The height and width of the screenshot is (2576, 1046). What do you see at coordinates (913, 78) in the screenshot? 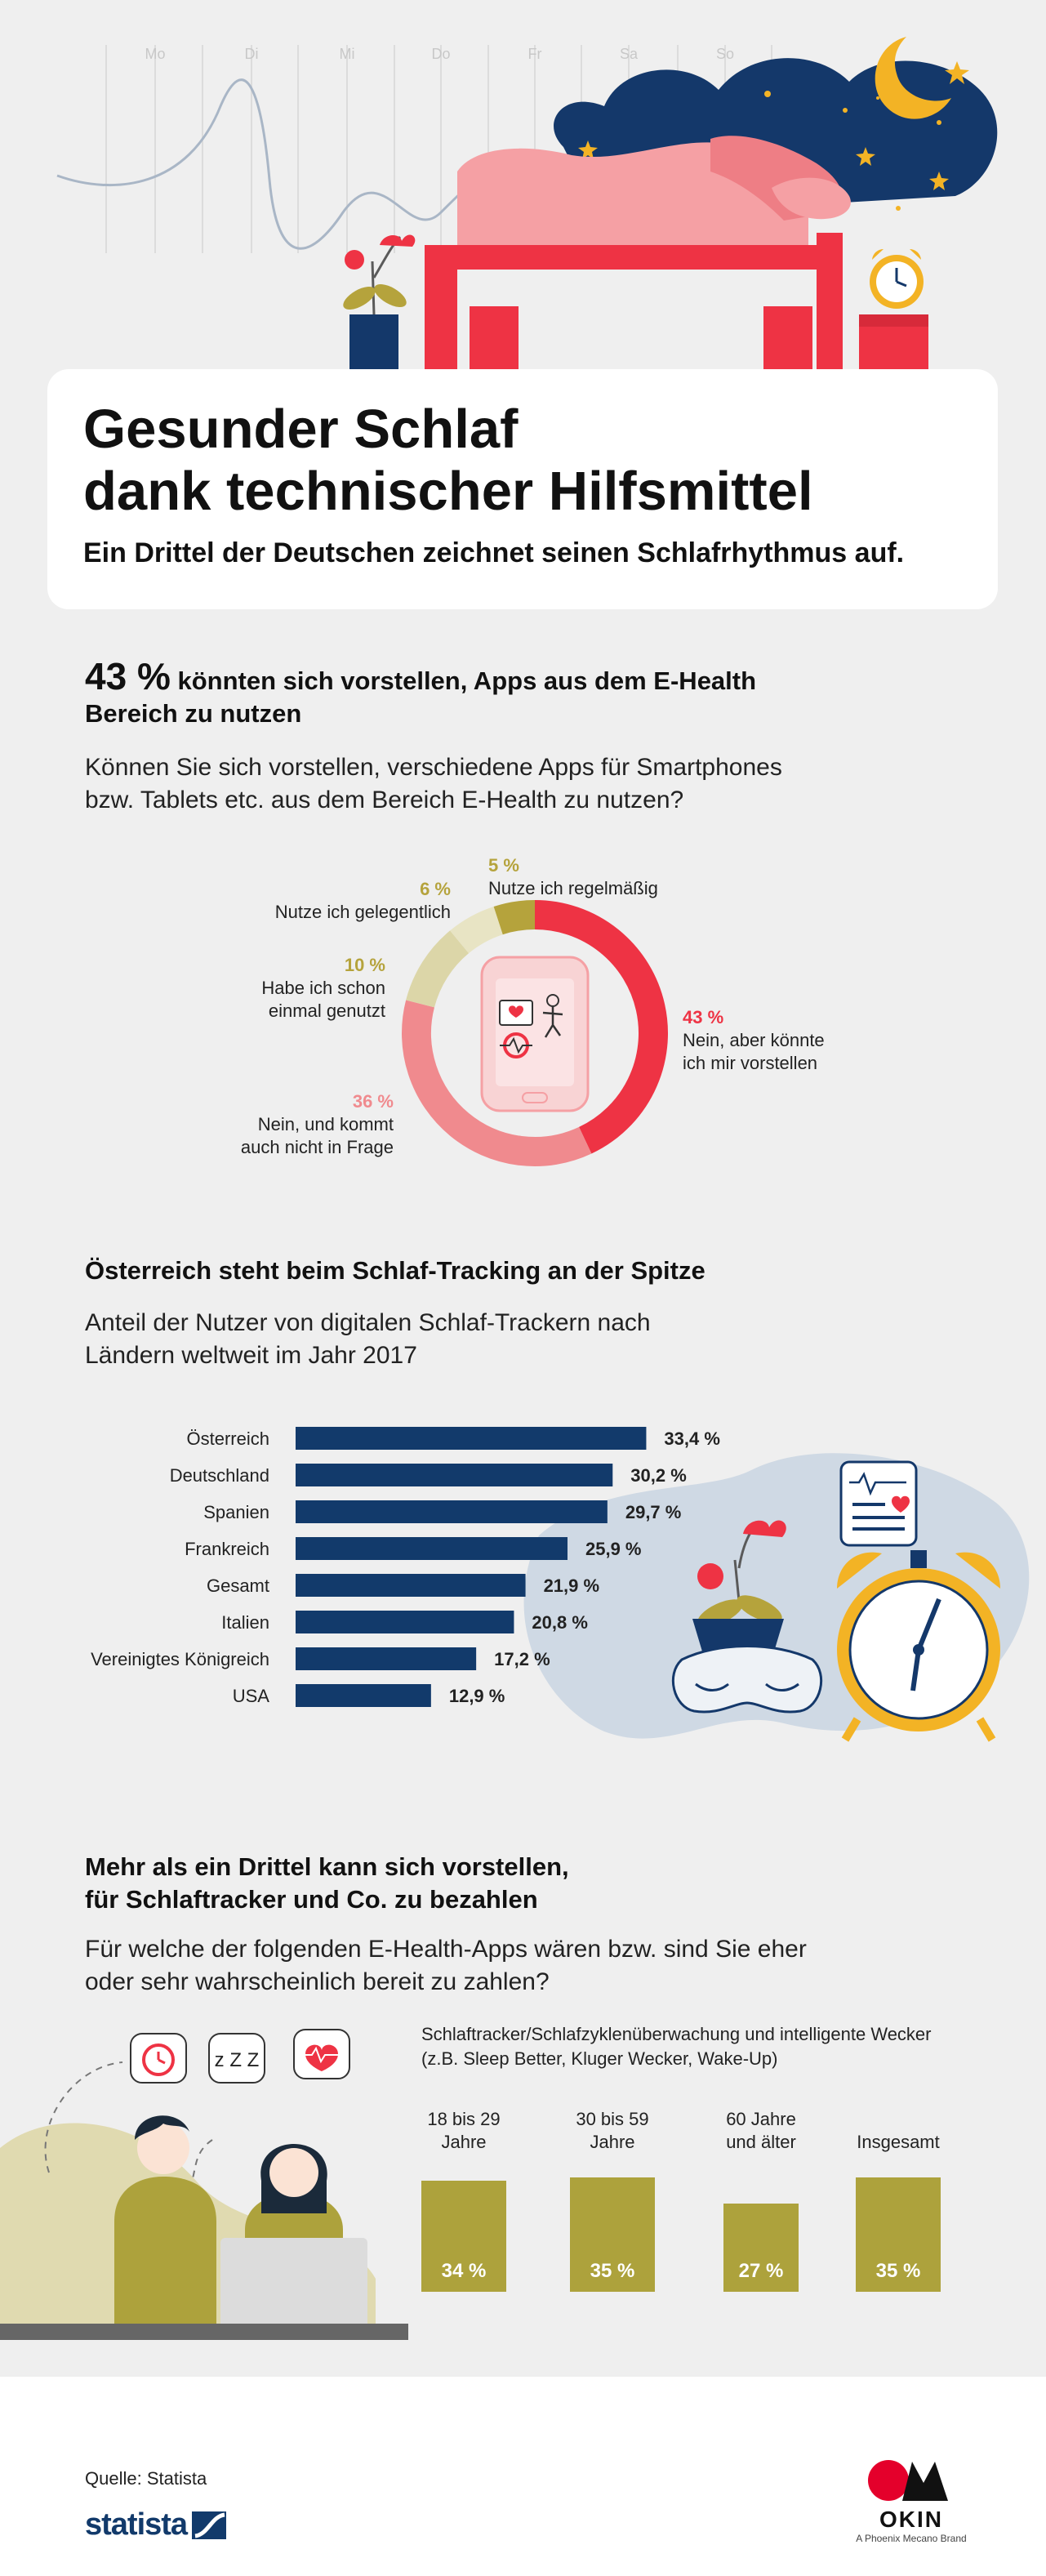
I see `moon-icon` at bounding box center [913, 78].